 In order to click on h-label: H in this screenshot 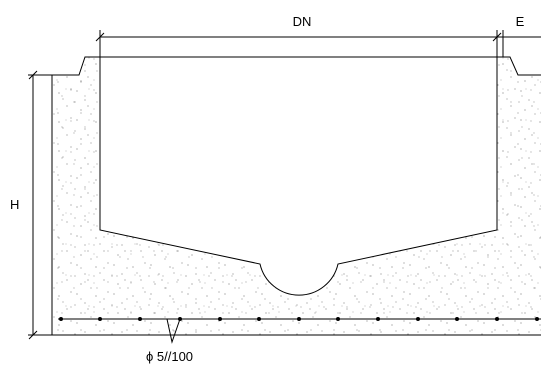, I will do `click(14, 204)`.